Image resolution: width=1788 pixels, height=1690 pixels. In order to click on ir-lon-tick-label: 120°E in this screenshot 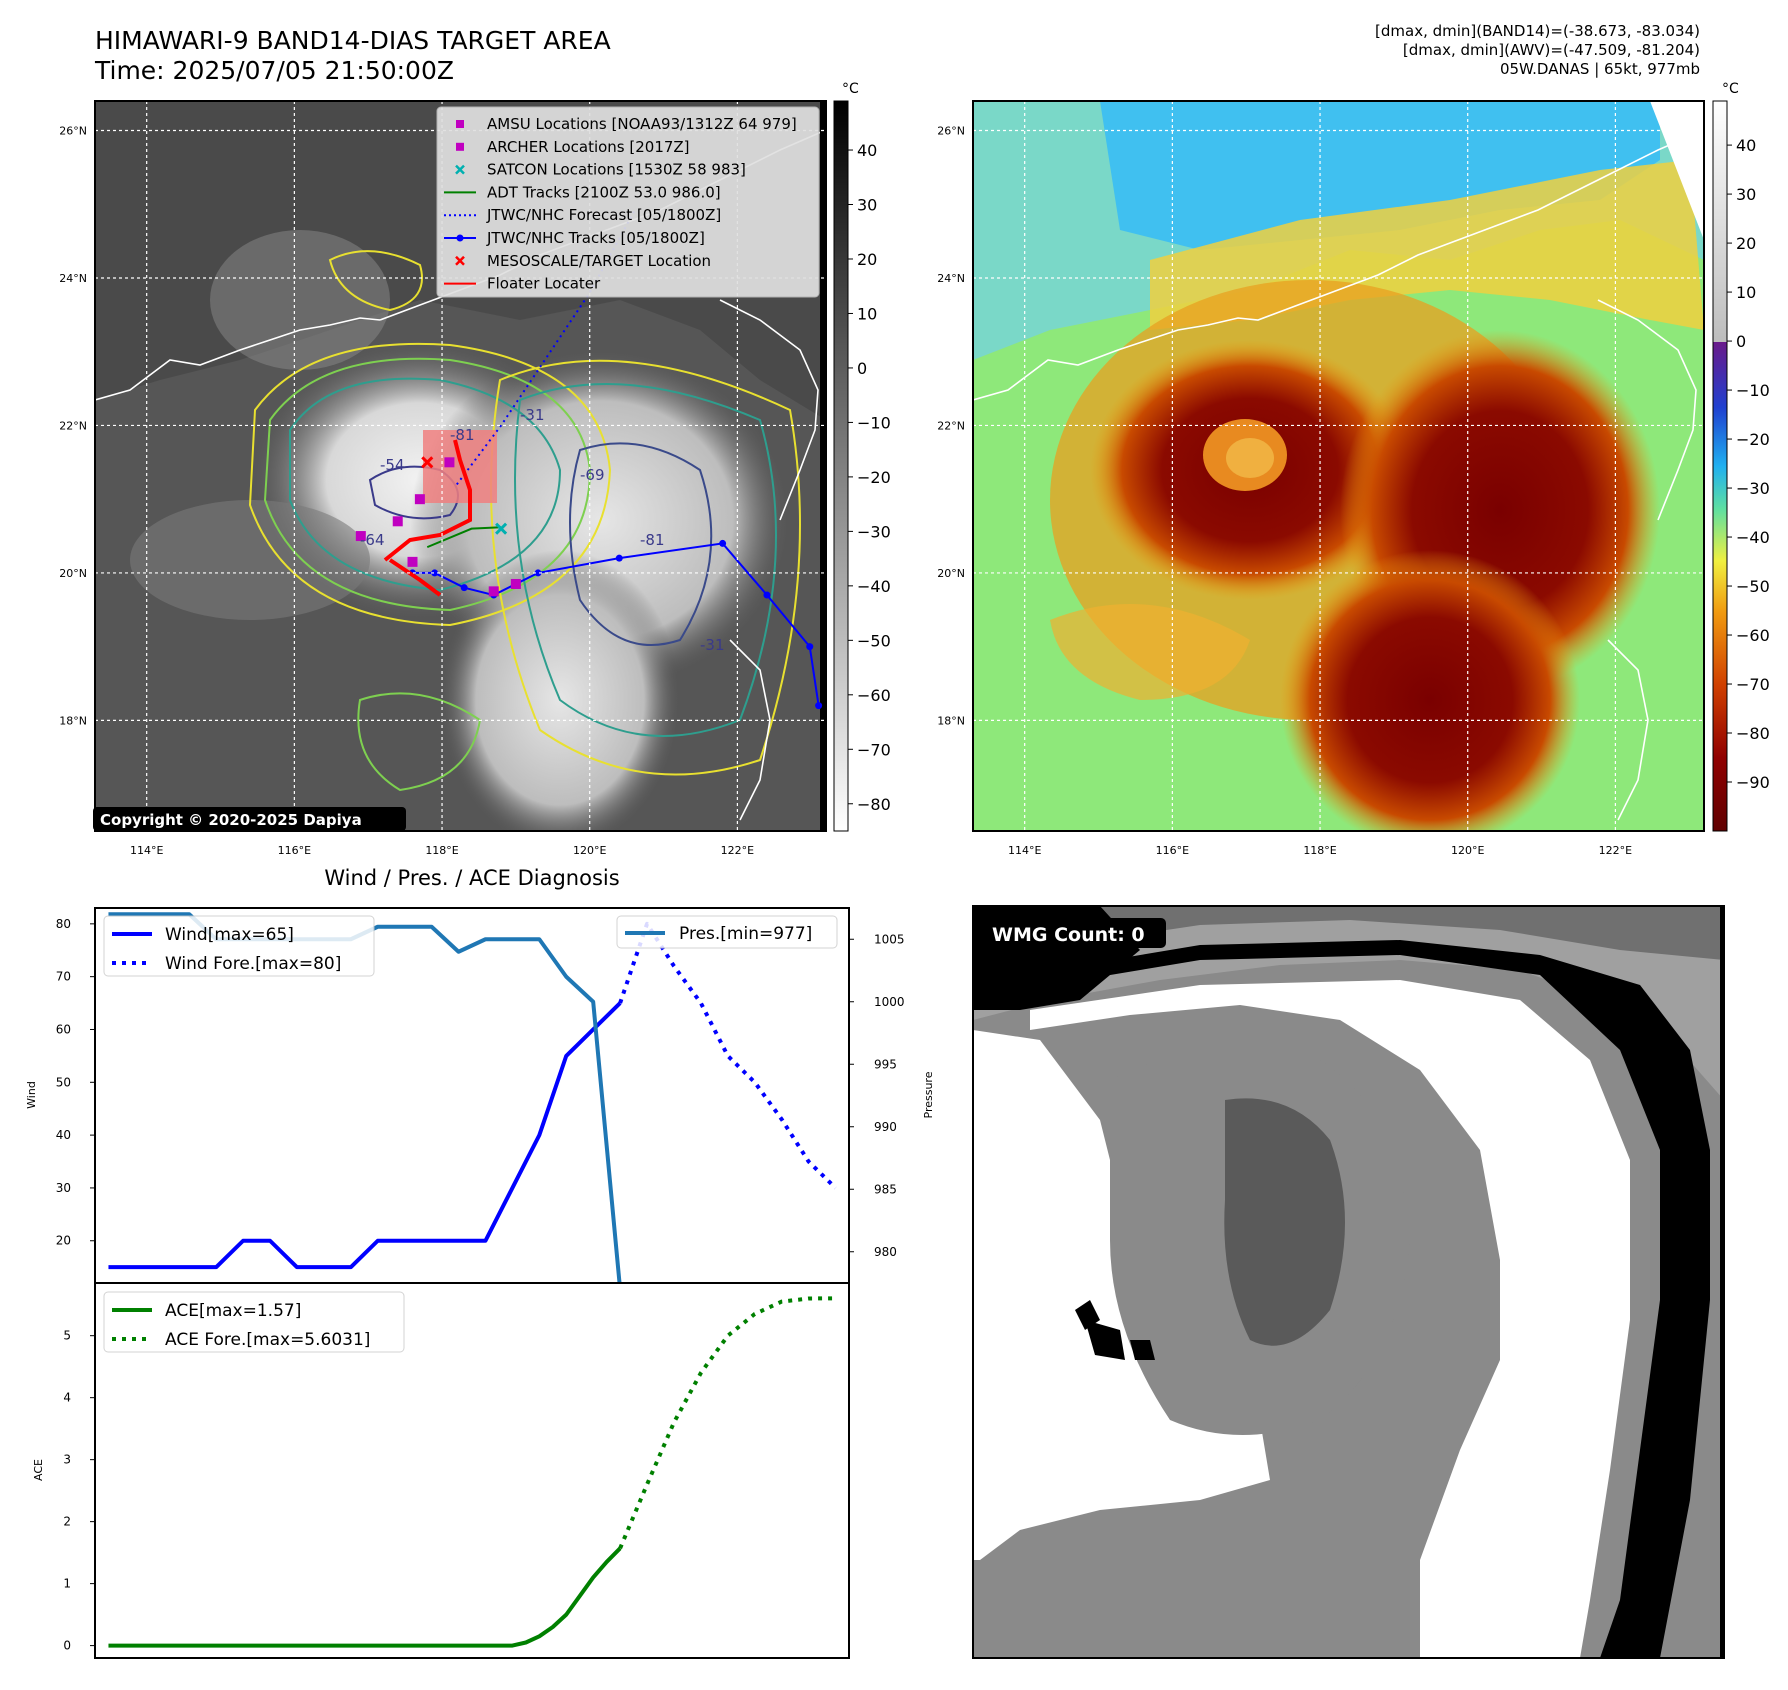, I will do `click(589, 850)`.